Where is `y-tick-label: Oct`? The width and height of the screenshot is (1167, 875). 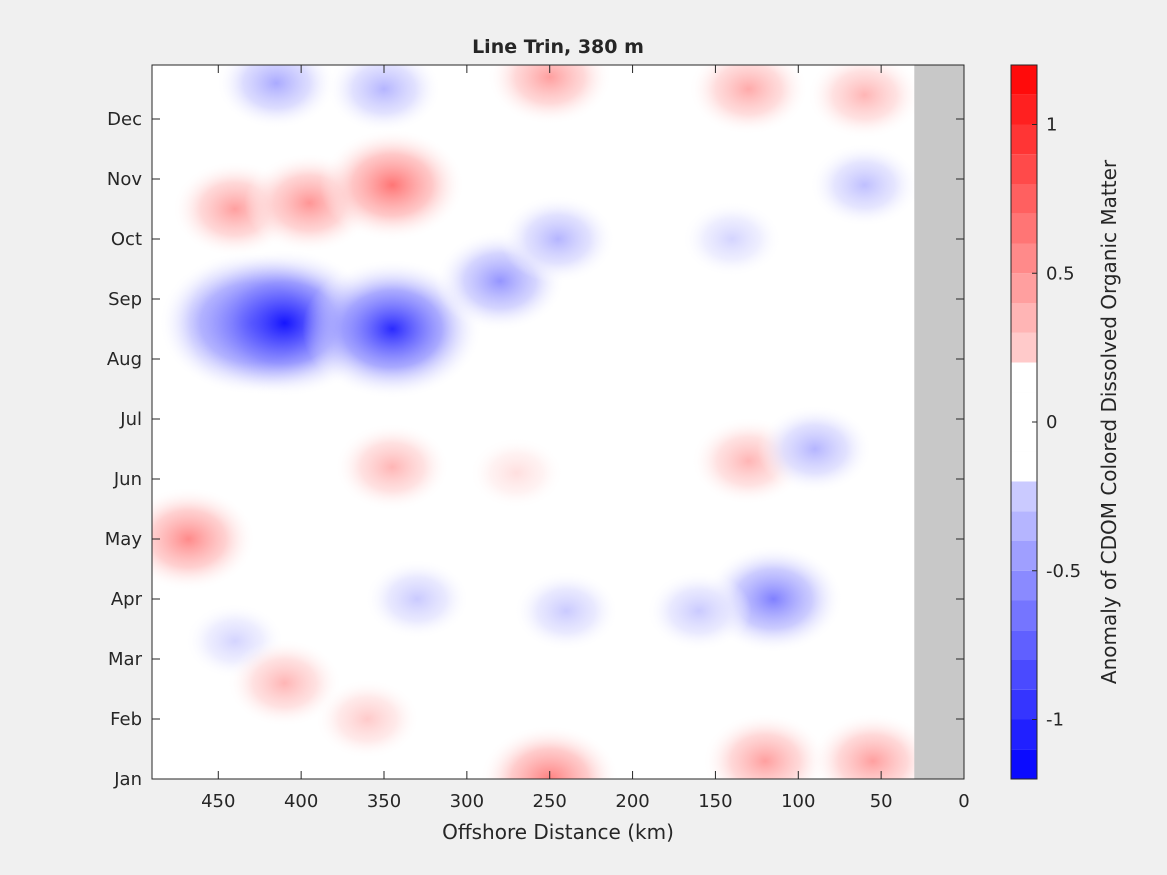 y-tick-label: Oct is located at coordinates (126, 239).